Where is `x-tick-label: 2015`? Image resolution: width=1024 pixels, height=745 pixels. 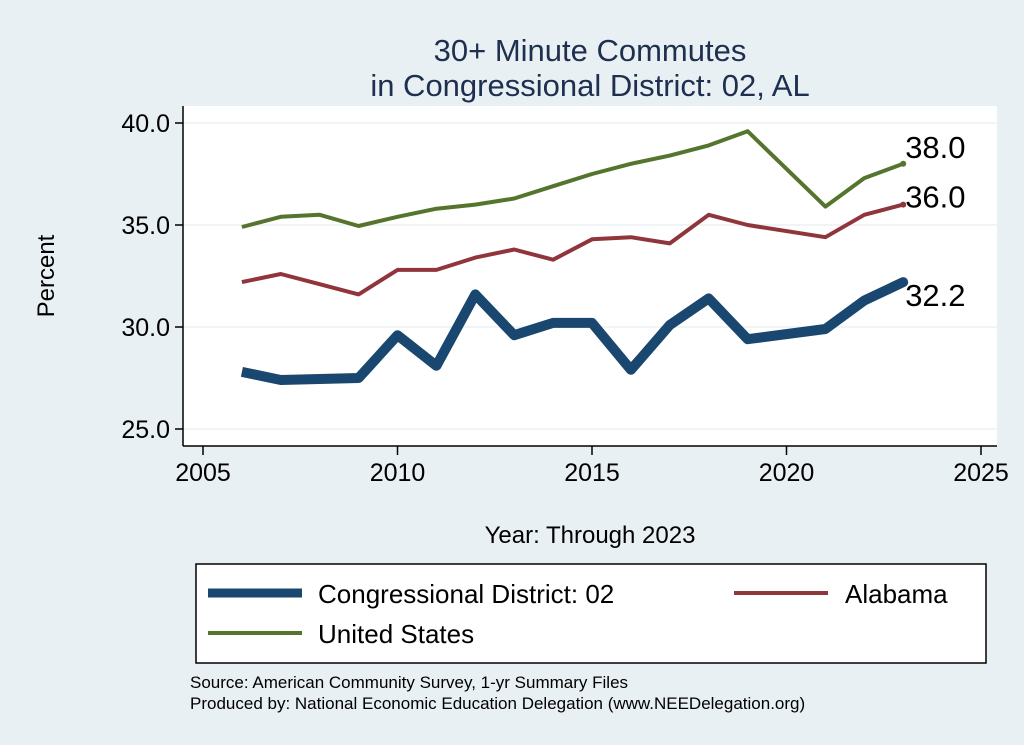 x-tick-label: 2015 is located at coordinates (592, 473).